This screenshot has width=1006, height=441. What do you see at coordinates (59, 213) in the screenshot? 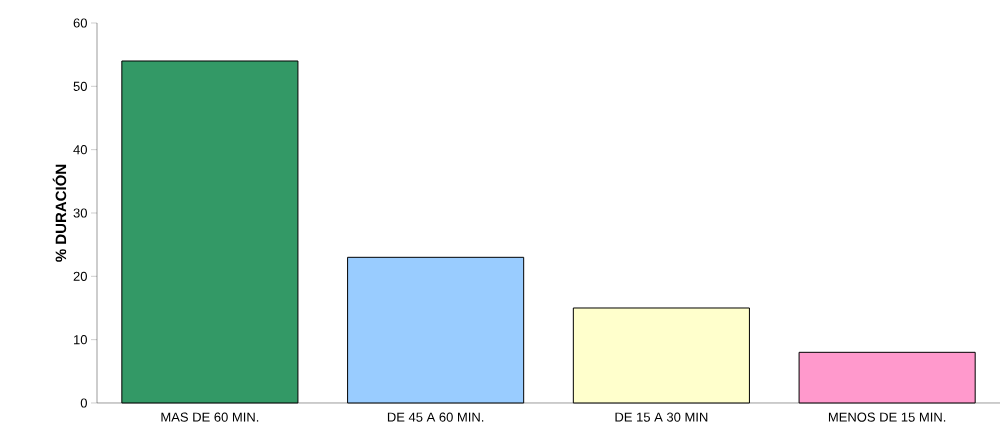
I see `y-axis-title: % DURACIÓN` at bounding box center [59, 213].